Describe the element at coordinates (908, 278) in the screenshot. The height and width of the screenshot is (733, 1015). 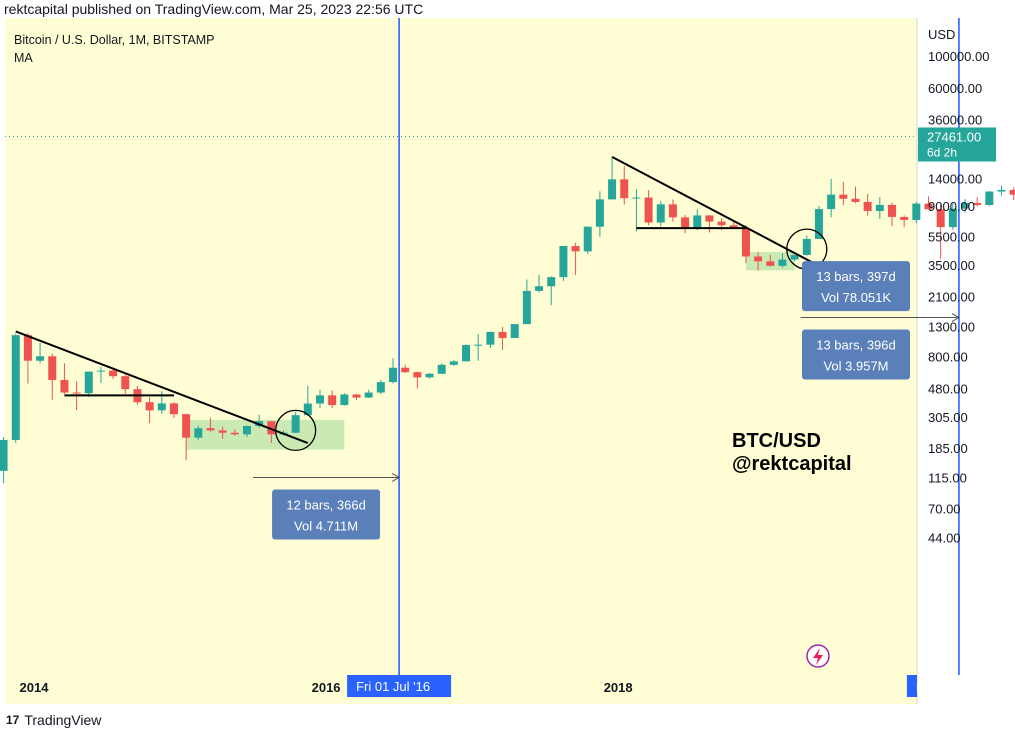
I see `range-measure-3: 13 bars, 397d Vol 78.051K` at that location.